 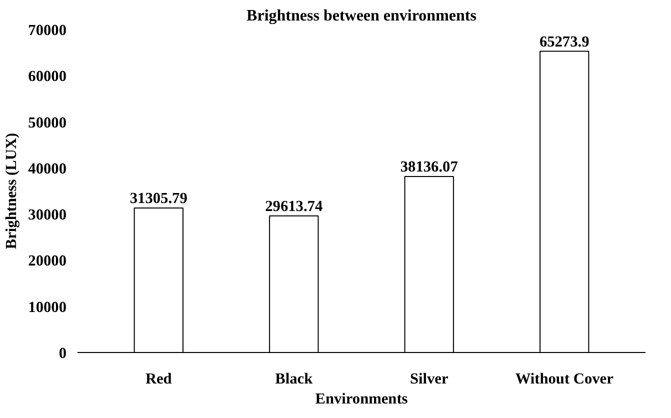 I want to click on x-tick-label: Silver, so click(x=429, y=379).